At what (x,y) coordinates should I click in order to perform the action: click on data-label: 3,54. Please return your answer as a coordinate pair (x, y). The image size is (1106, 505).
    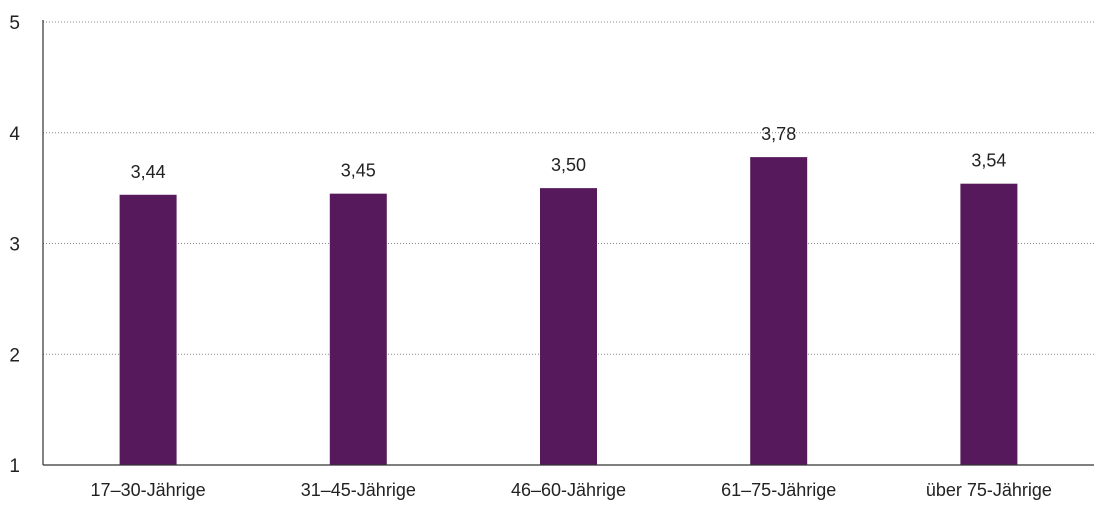
    Looking at the image, I should click on (988, 161).